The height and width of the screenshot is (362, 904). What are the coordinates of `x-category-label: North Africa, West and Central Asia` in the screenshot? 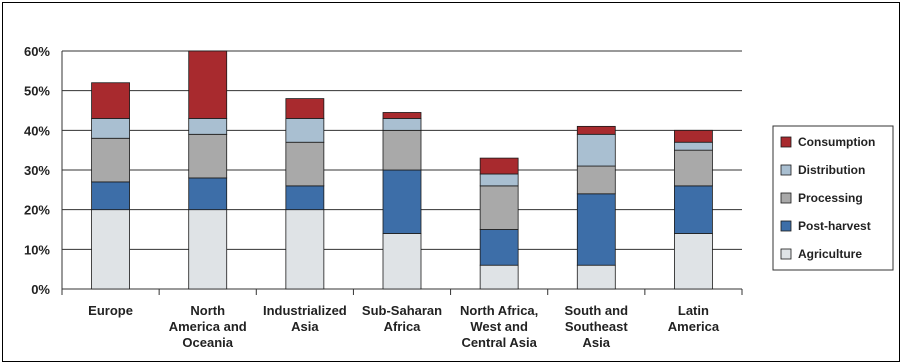 It's located at (499, 326).